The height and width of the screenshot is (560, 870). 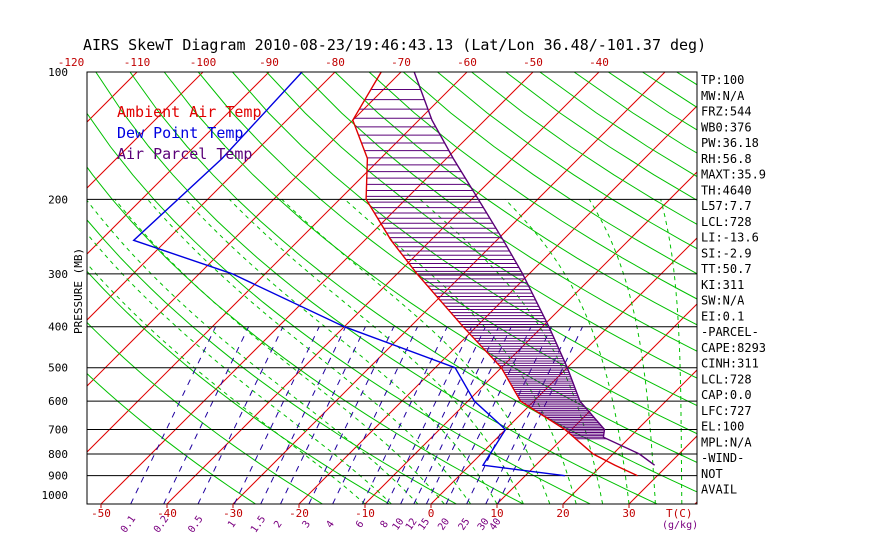 What do you see at coordinates (203, 62) in the screenshot?
I see `top-temperature-tick-label: -100` at bounding box center [203, 62].